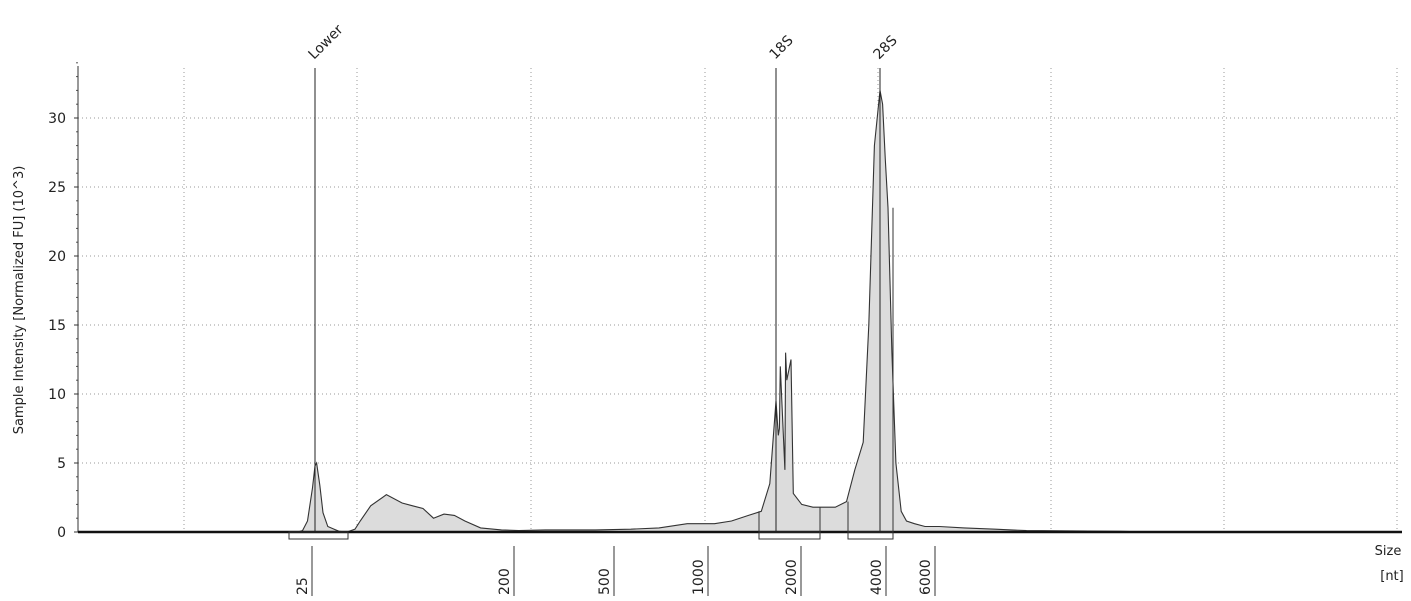 Image resolution: width=1411 pixels, height=601 pixels. Describe the element at coordinates (57, 119) in the screenshot. I see `y-tick-label: 30` at that location.